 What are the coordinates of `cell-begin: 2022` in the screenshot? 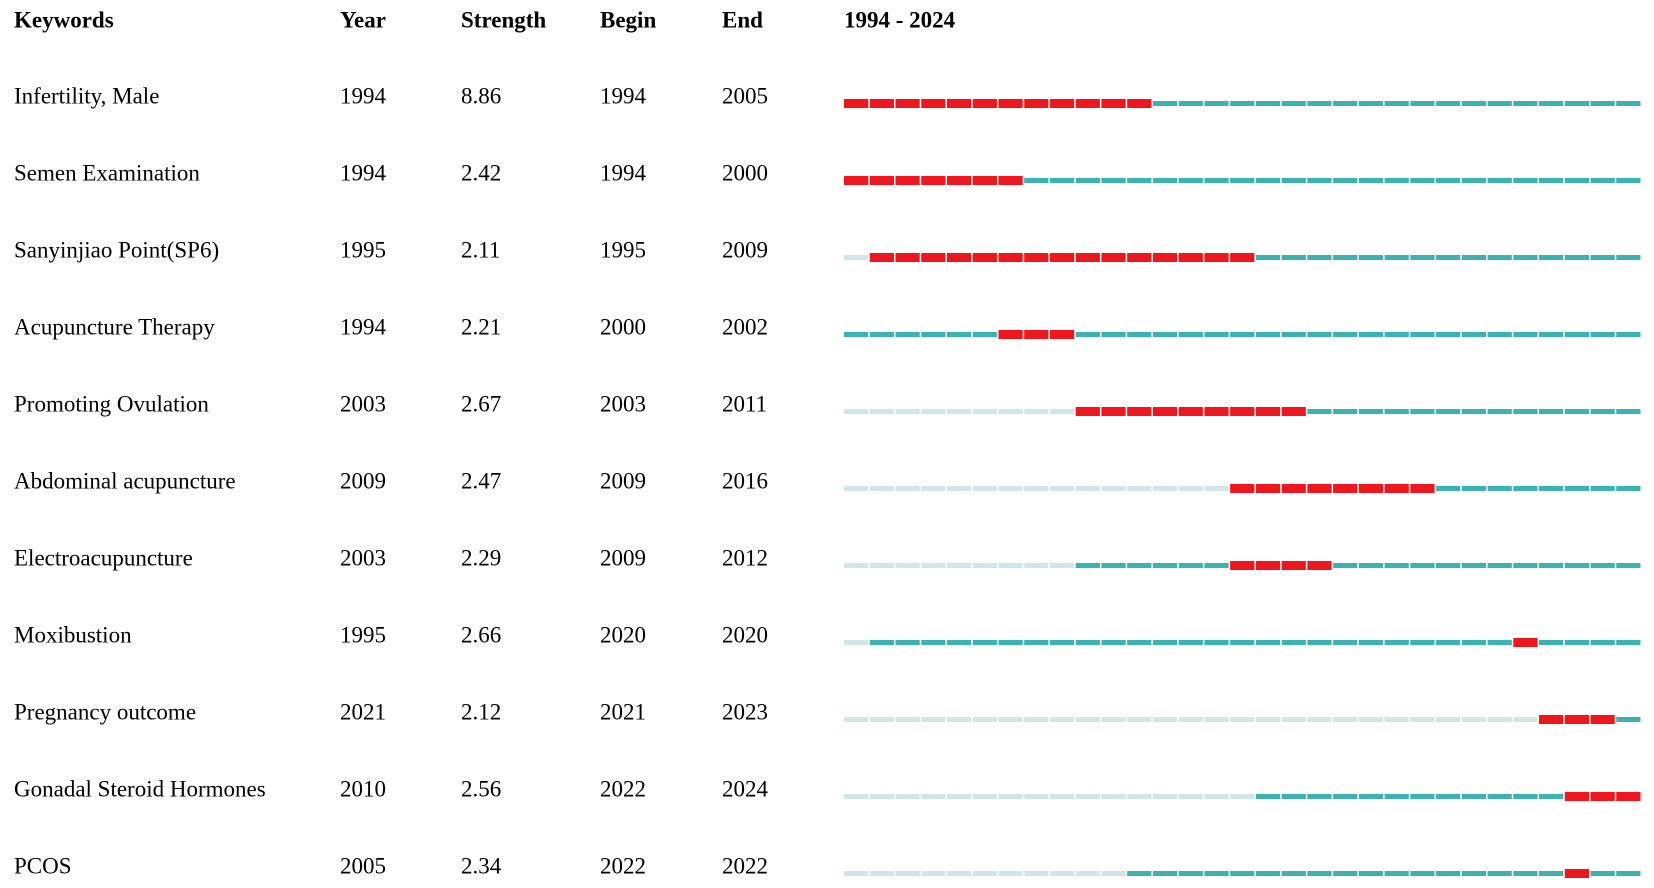 It's located at (623, 865).